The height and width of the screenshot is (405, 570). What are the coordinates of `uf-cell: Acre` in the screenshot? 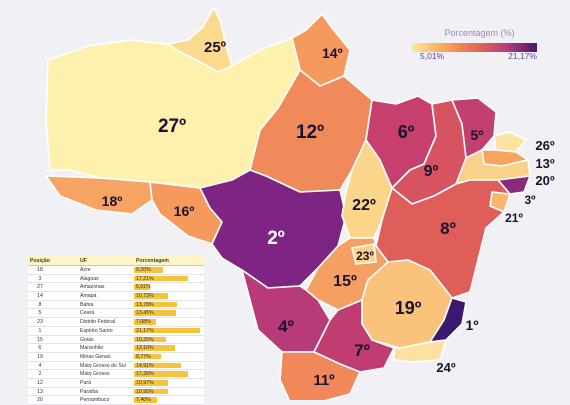 It's located at (85, 270).